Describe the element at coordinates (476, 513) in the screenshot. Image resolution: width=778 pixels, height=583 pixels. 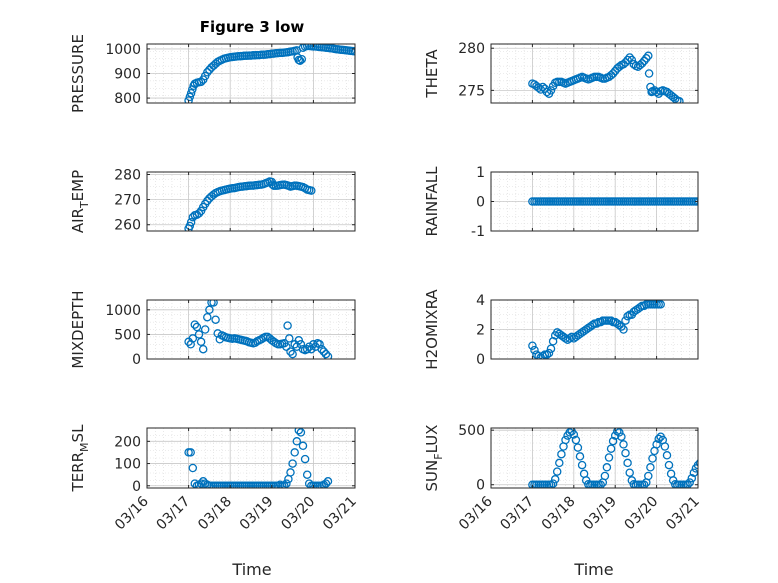
I see `x-tick-label: 03/16` at that location.